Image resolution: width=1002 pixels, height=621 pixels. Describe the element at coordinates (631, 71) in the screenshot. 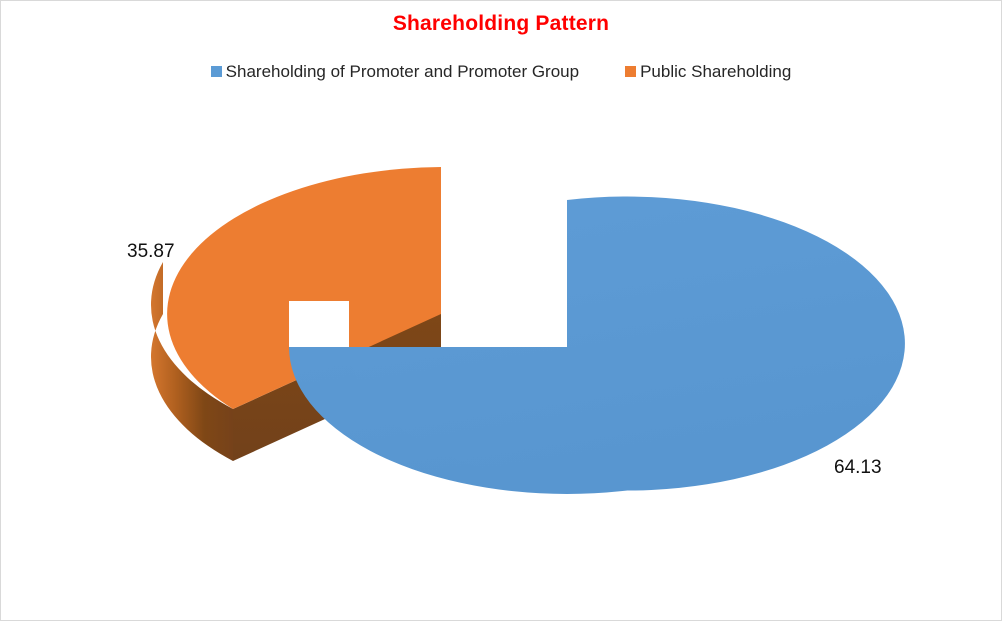

I see `legend-swatch-orange-icon` at that location.